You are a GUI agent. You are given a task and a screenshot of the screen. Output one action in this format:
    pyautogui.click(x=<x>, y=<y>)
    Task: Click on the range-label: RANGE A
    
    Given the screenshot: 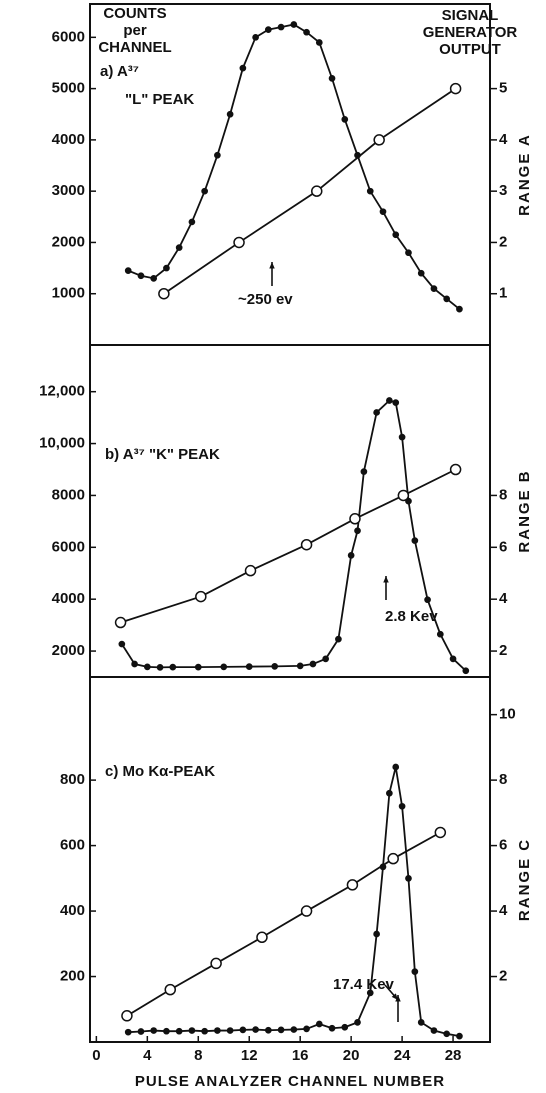 What is the action you would take?
    pyautogui.click(x=524, y=174)
    